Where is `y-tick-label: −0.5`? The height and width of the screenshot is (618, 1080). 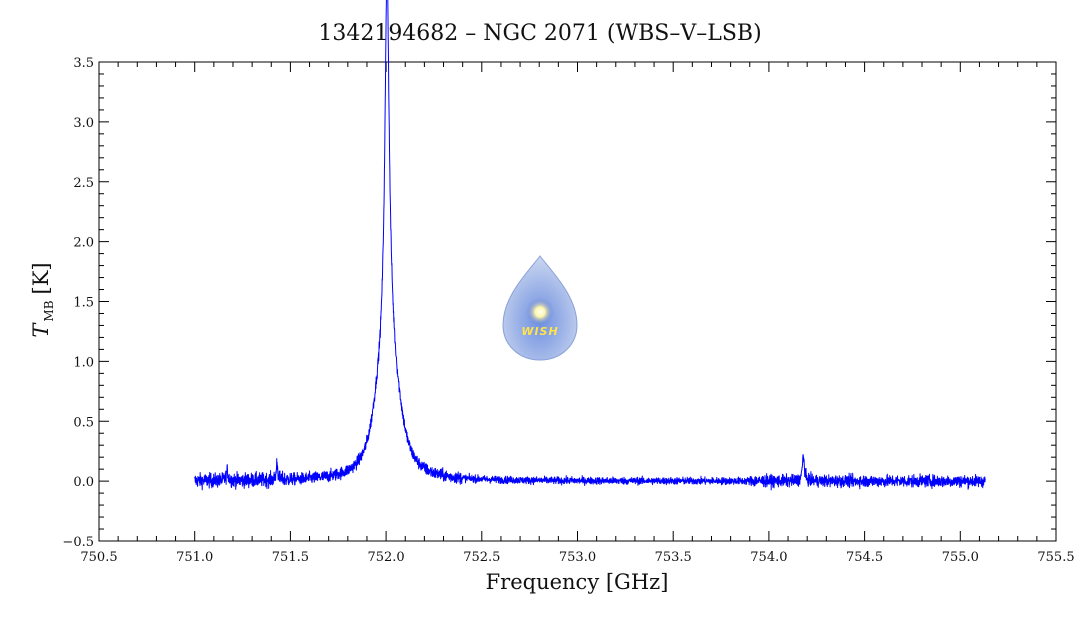
y-tick-label: −0.5 is located at coordinates (78, 542).